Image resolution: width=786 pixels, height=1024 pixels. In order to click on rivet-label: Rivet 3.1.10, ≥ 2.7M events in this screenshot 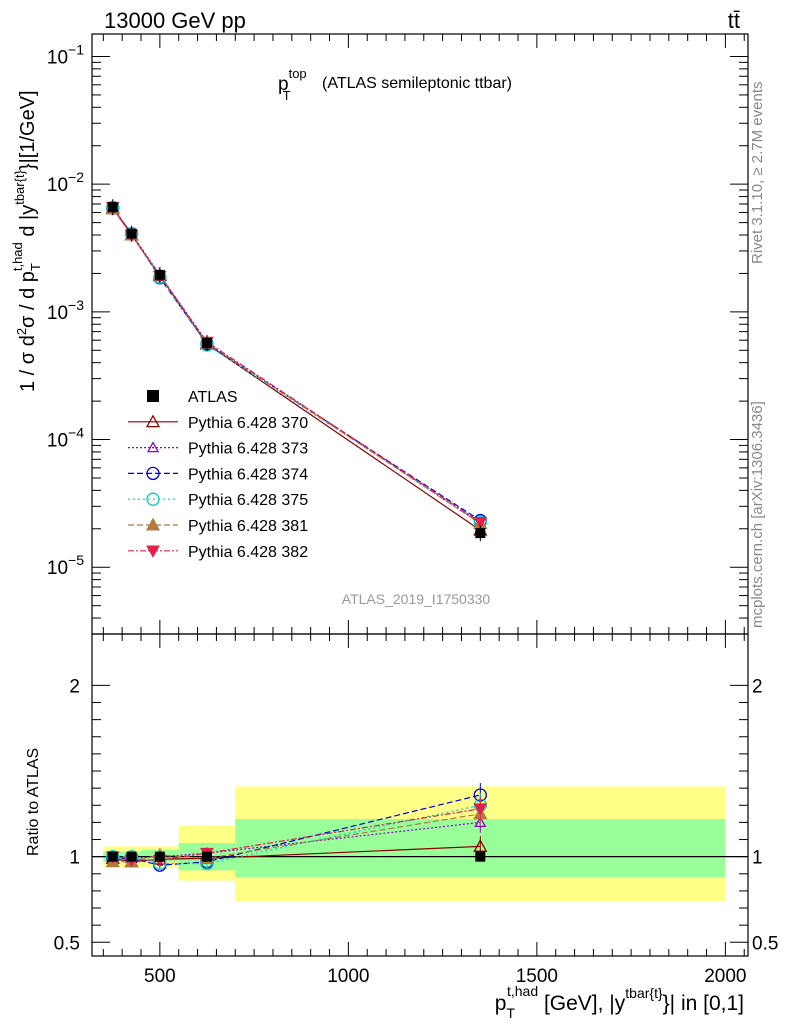, I will do `click(757, 173)`.